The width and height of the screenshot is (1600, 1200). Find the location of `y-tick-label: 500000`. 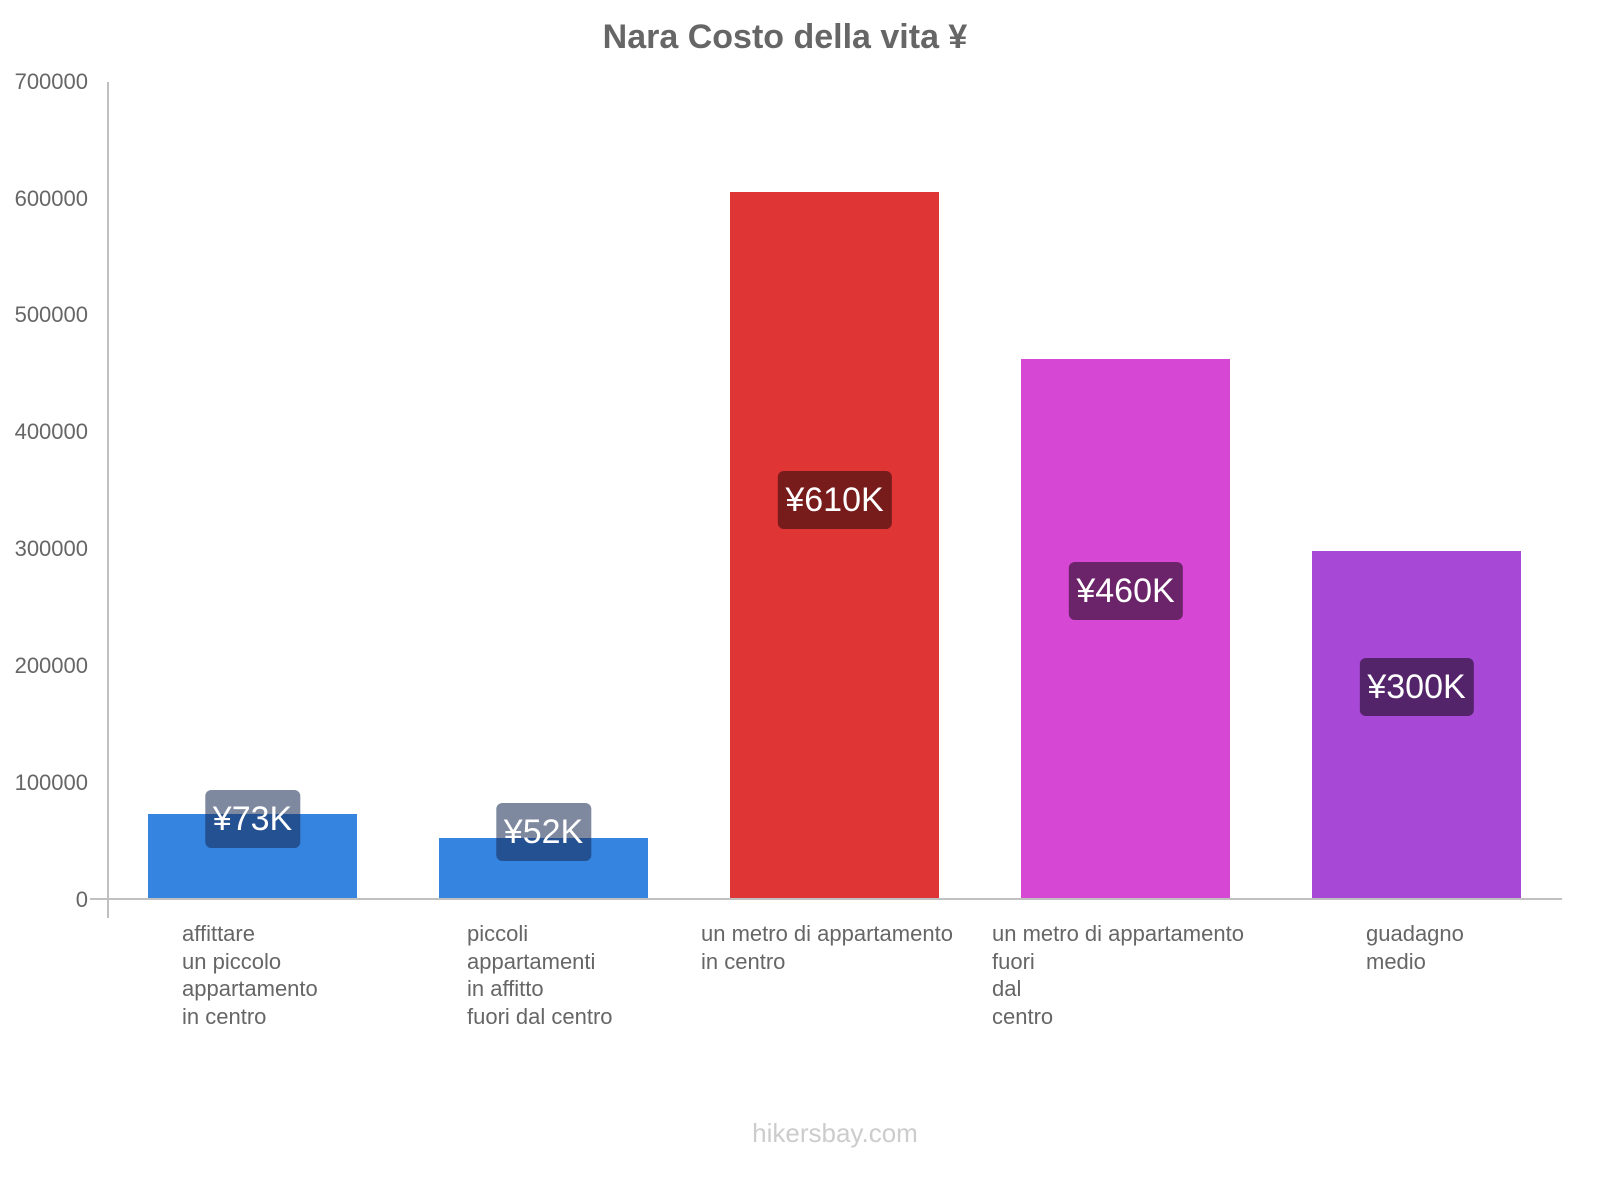

y-tick-label: 500000 is located at coordinates (51, 314).